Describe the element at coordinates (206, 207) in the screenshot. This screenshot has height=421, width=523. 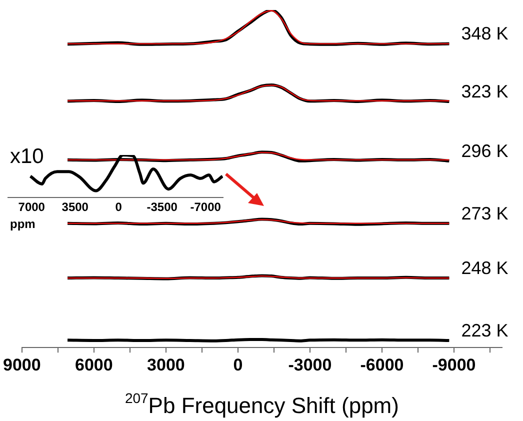
I see `x-tick-label: -7000` at that location.